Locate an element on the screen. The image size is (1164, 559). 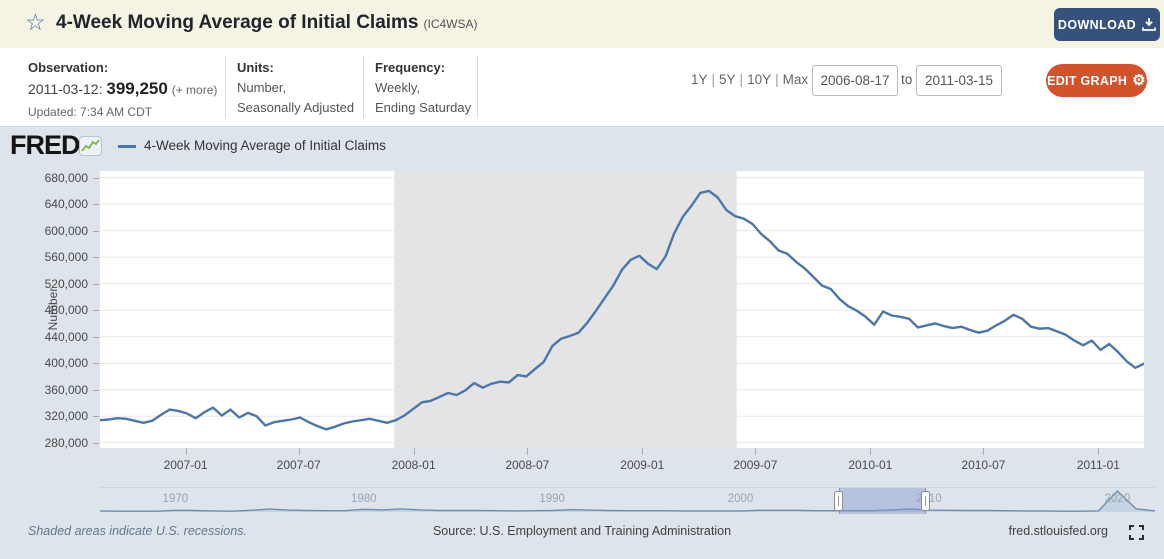
timeline-minimap: 197019801990200020102020 is located at coordinates (627, 500).